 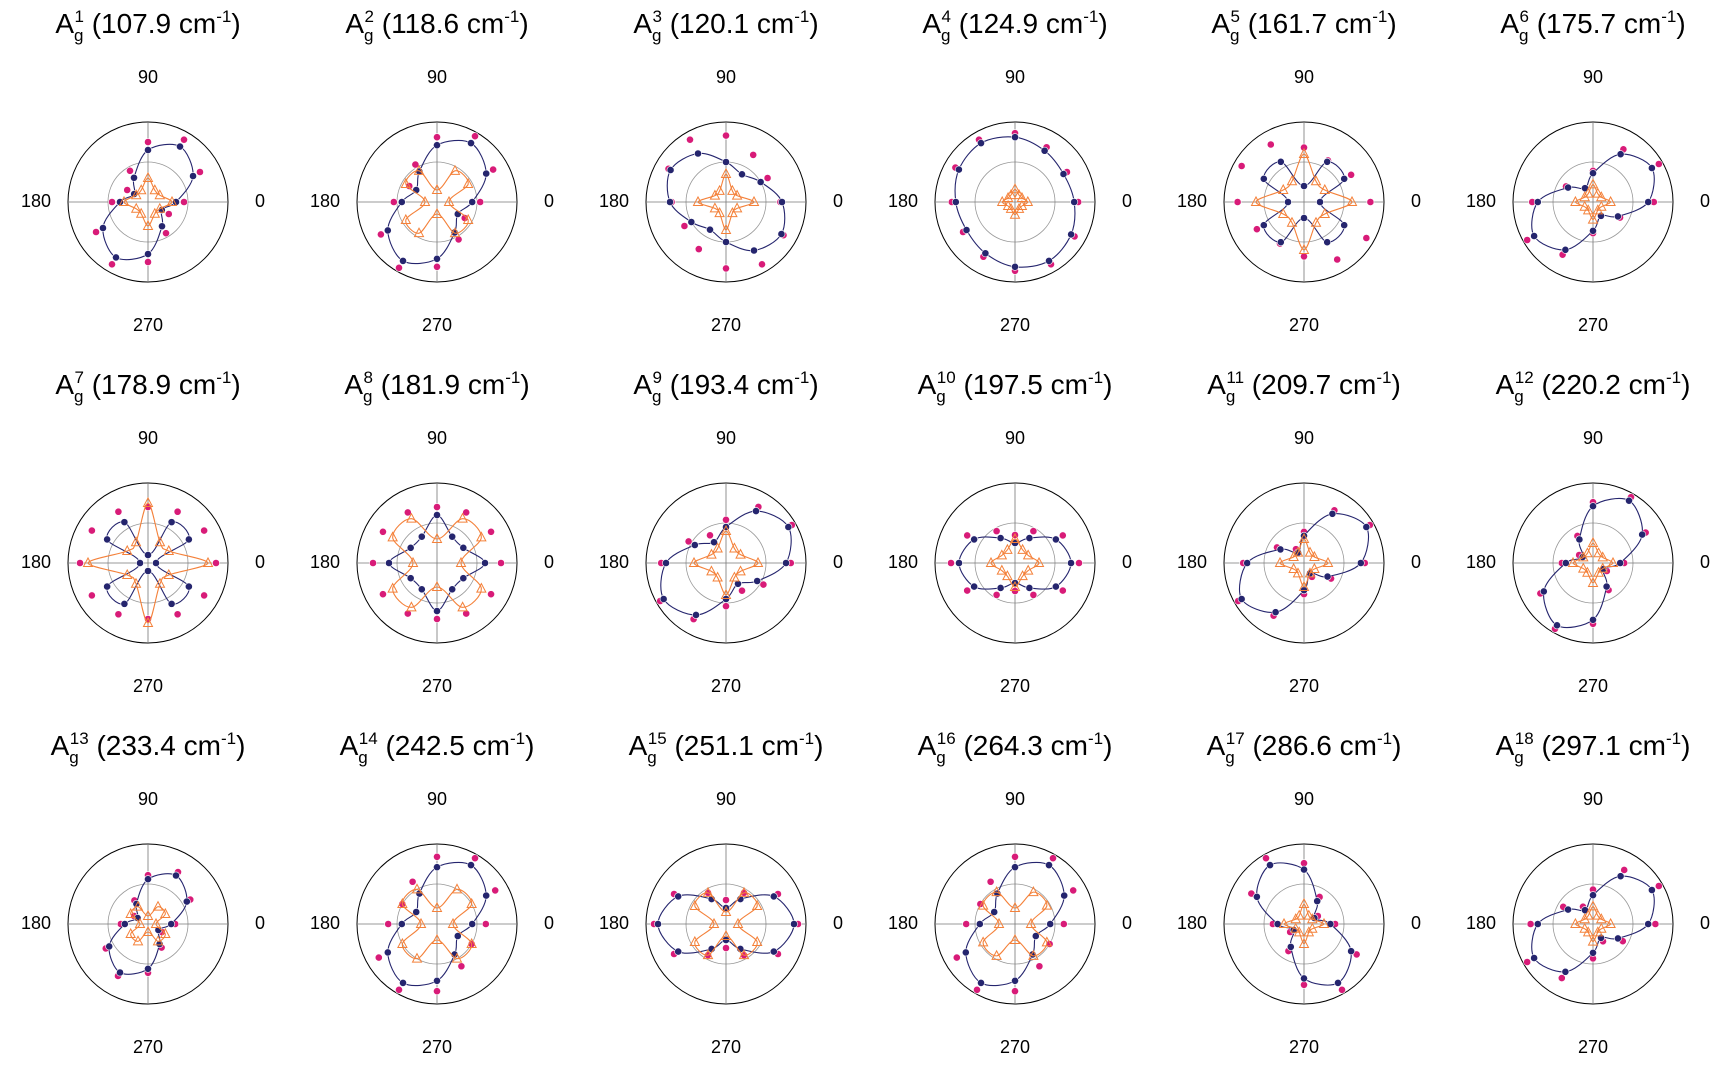 I want to click on polar-chart: Ag9 (193.4 cm-1) 0 90 180 270, so click(x=721, y=532).